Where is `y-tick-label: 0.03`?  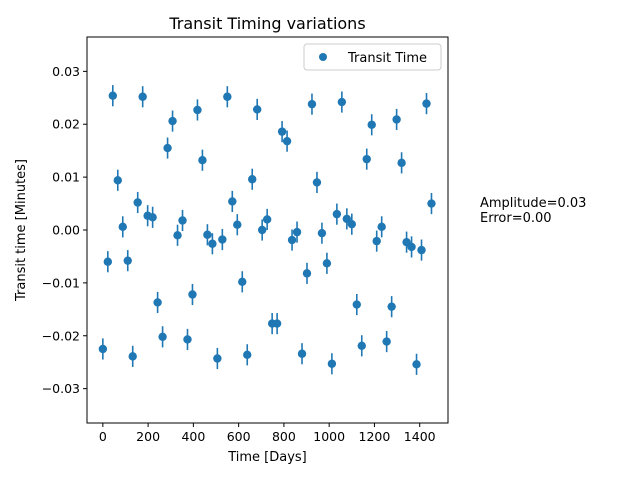 y-tick-label: 0.03 is located at coordinates (66, 71).